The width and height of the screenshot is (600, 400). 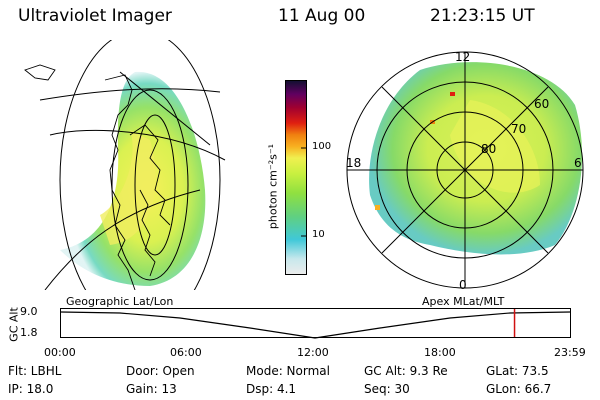 I want to click on alt-tick-1-8: 1.8, so click(x=29, y=332).